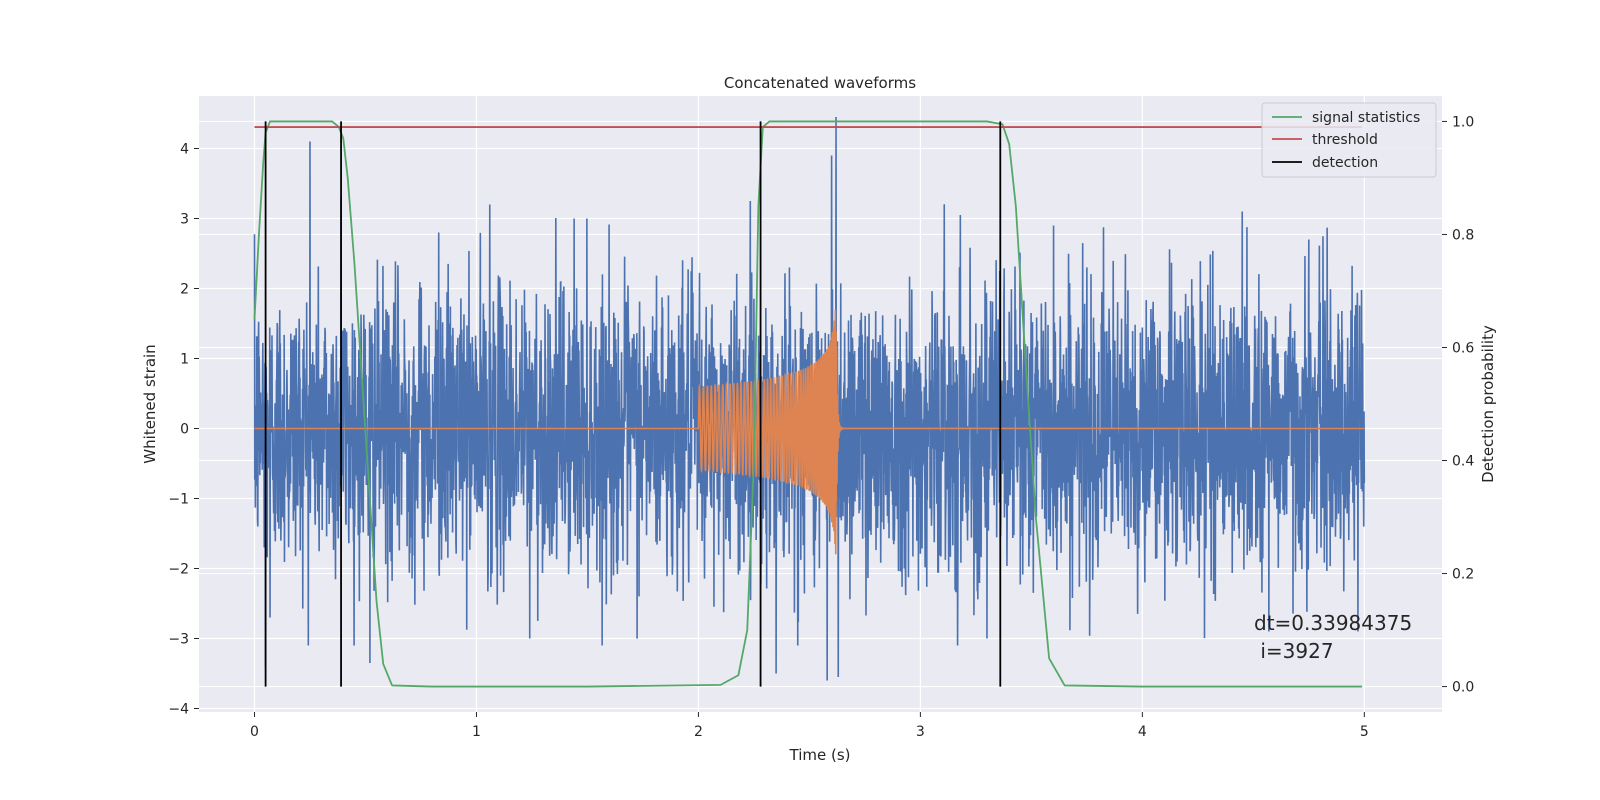 The height and width of the screenshot is (800, 1600). What do you see at coordinates (1463, 122) in the screenshot?
I see `y-right-tick-label: 1.0` at bounding box center [1463, 122].